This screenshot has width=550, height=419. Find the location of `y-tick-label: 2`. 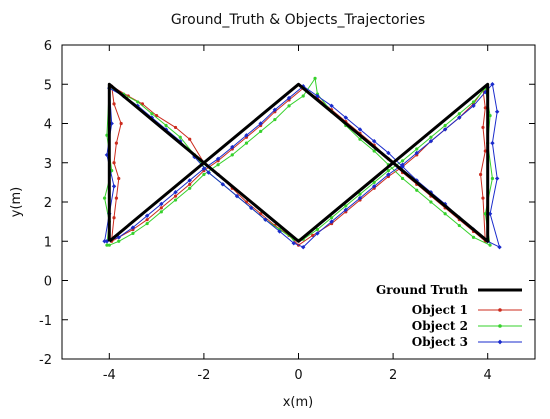

y-tick-label: 2 is located at coordinates (48, 203).